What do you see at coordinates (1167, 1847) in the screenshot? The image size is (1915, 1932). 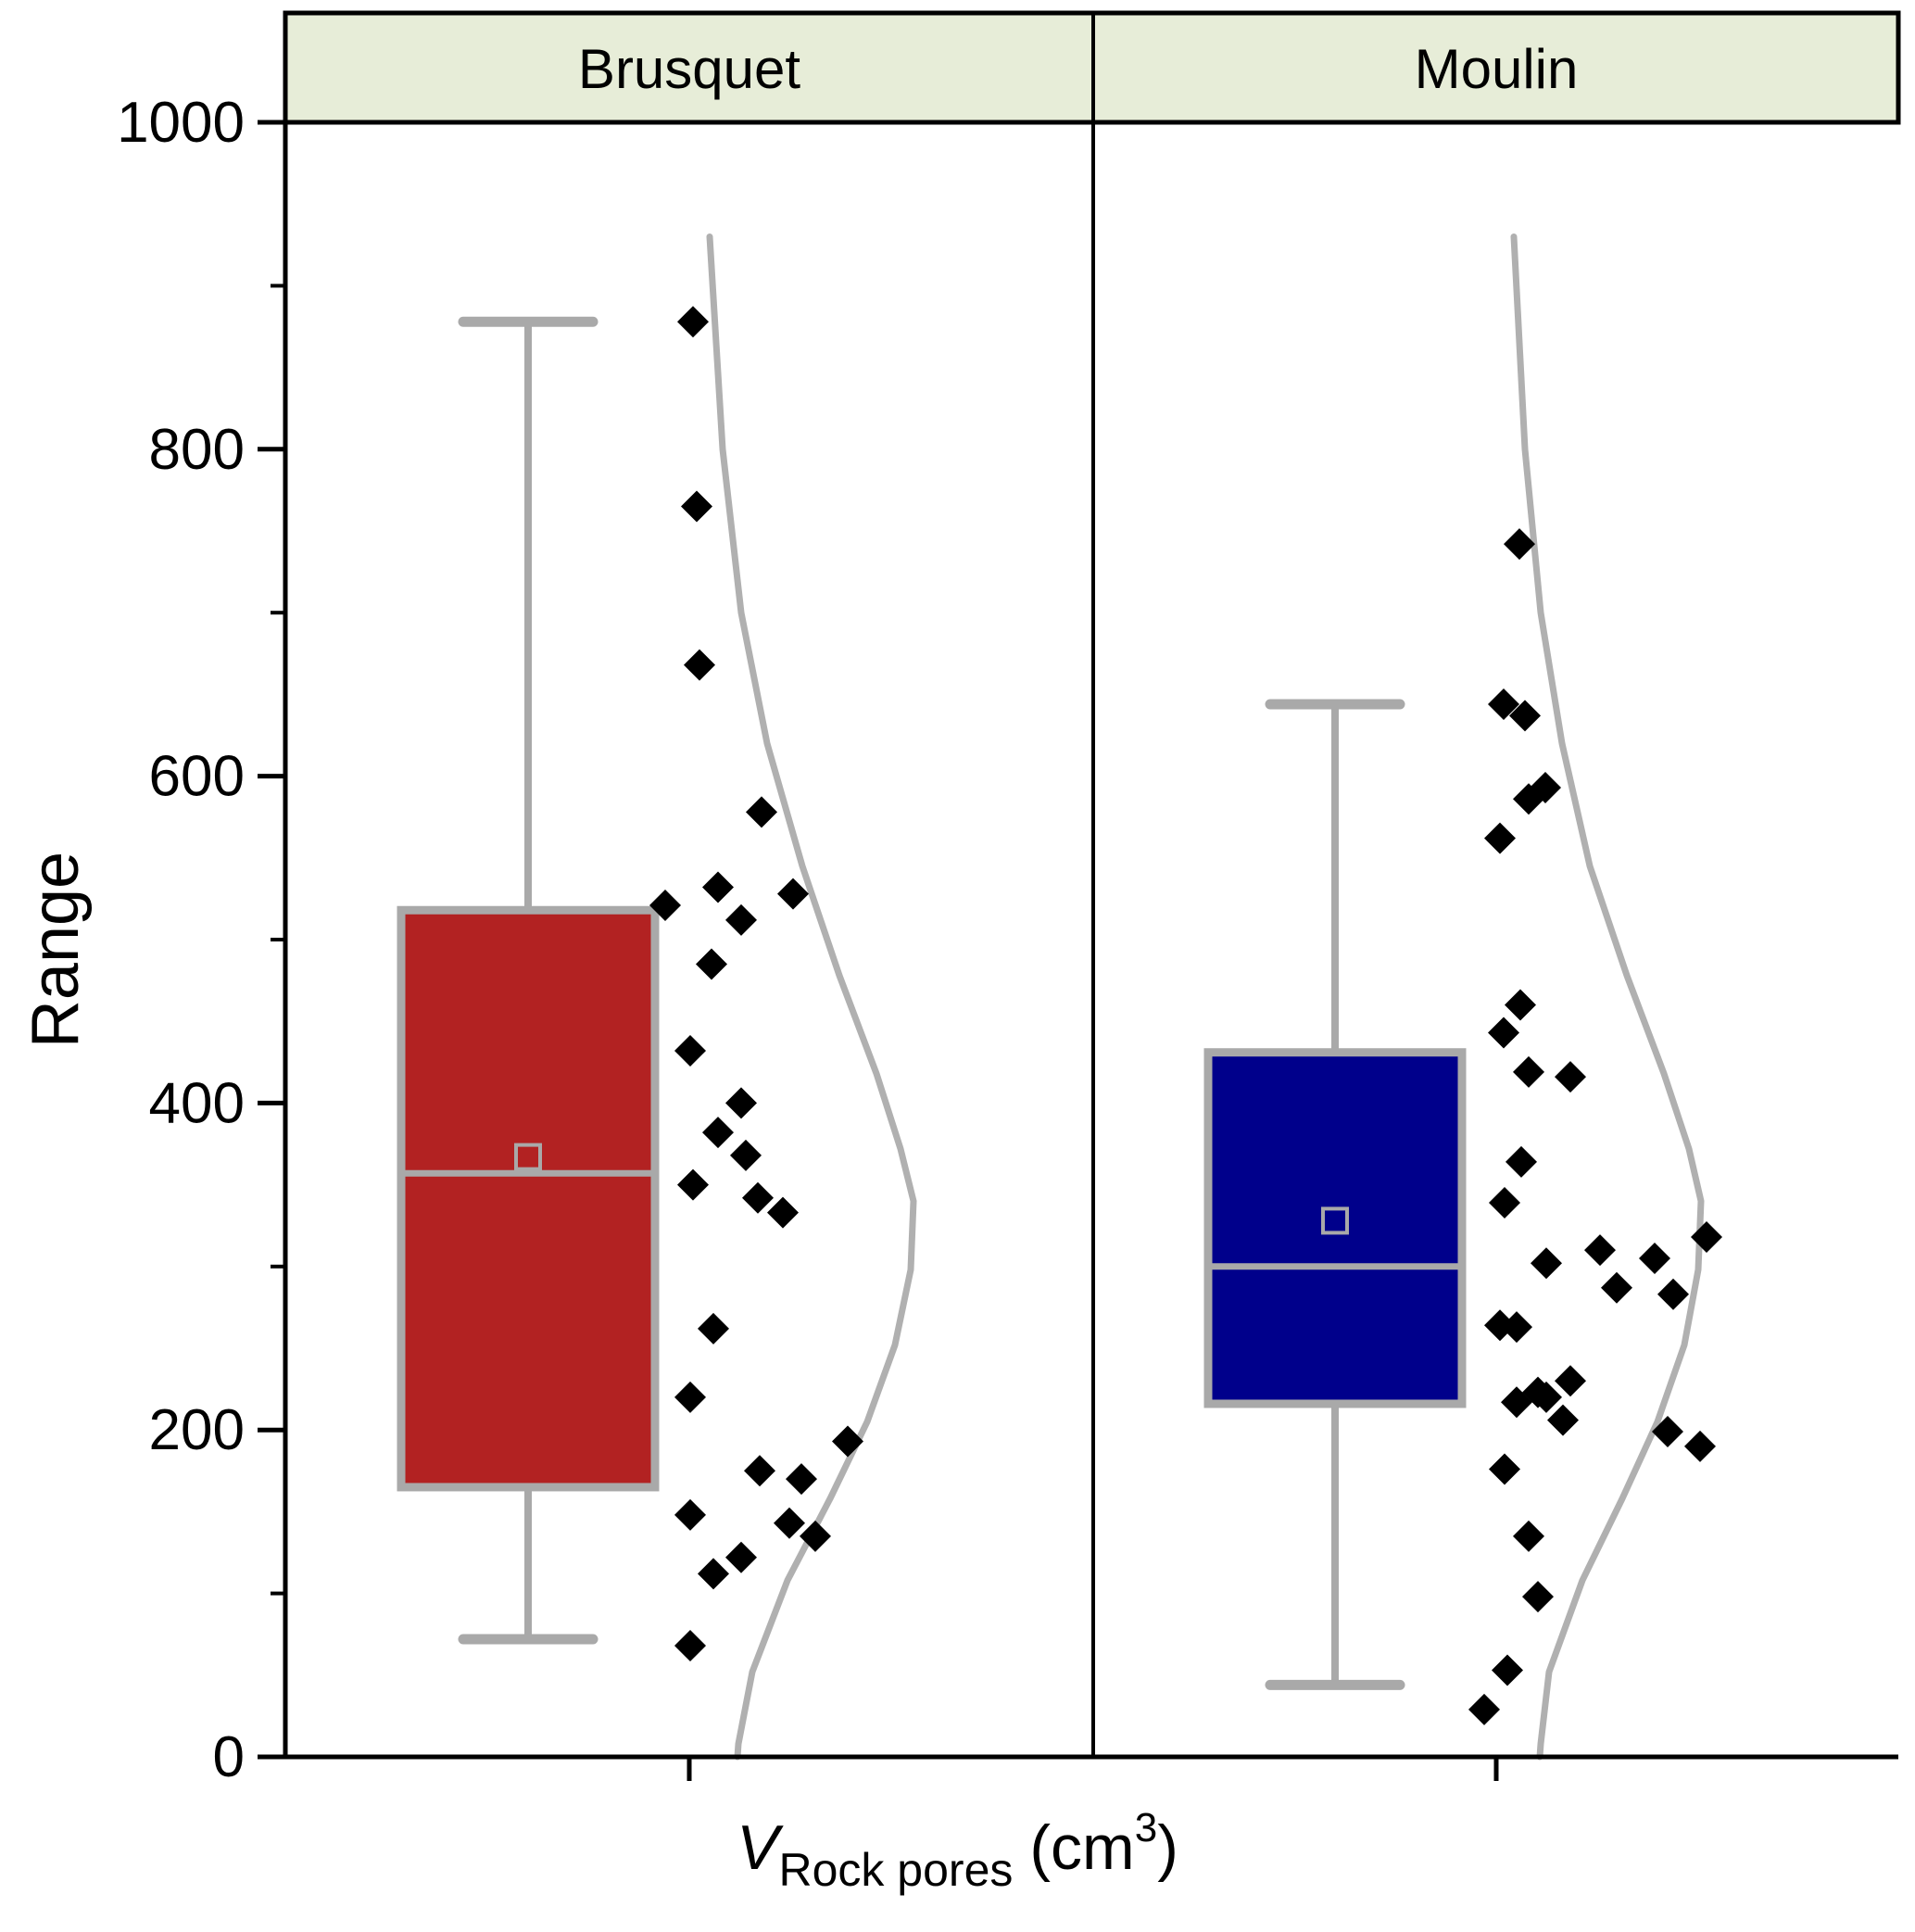 I see `x-axis-unit-close: )` at bounding box center [1167, 1847].